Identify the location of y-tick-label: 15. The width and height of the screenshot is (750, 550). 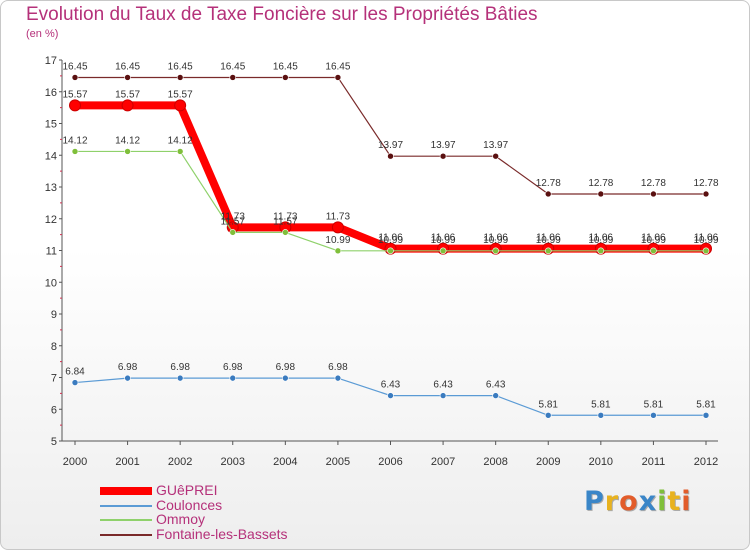
(51, 125).